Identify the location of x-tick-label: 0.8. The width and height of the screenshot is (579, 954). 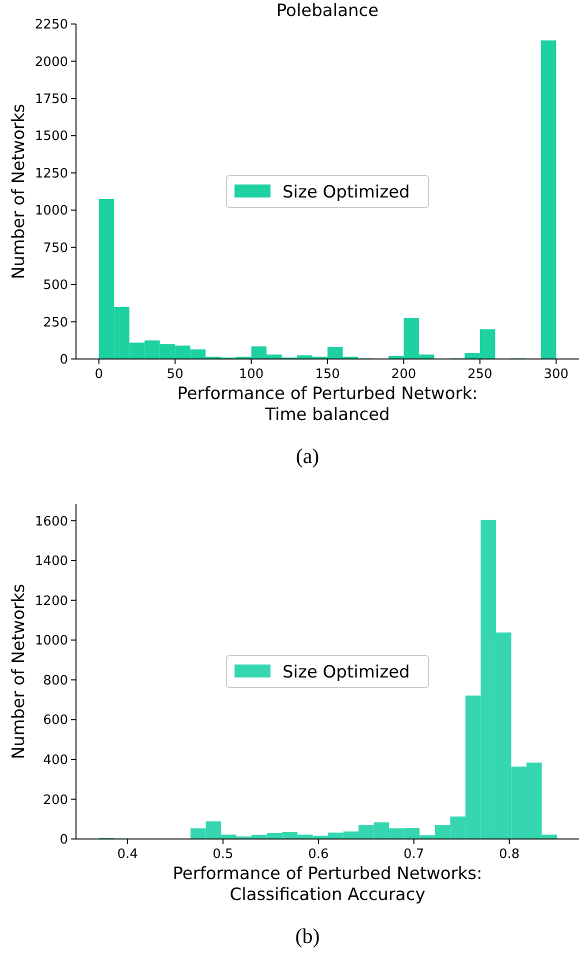
(509, 854).